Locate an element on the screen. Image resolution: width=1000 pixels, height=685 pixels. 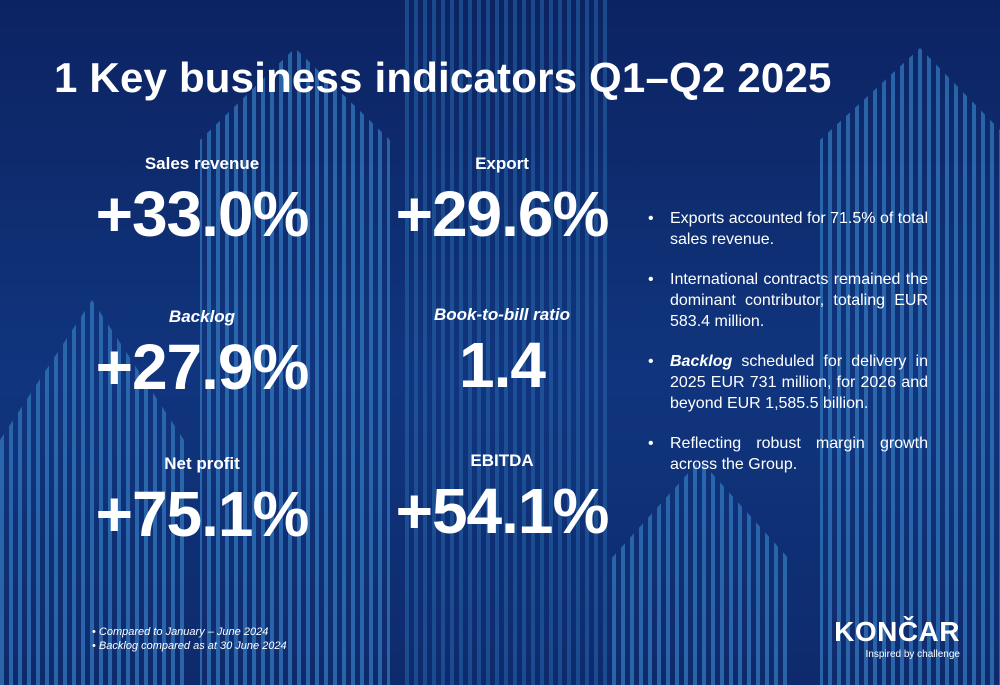
kpi-net-profit: Net profit +75.1% is located at coordinates (202, 500).